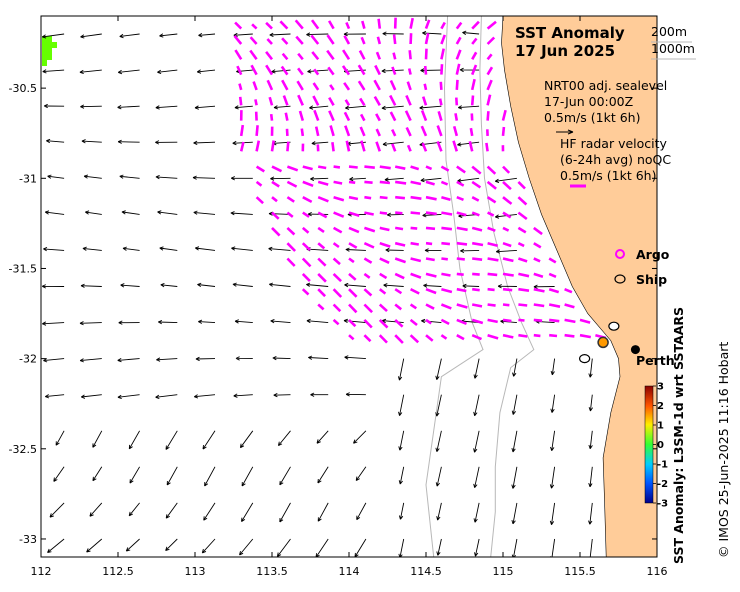 This screenshot has width=740, height=592. What do you see at coordinates (570, 33) in the screenshot?
I see `map-title-line1: SST Anomaly` at bounding box center [570, 33].